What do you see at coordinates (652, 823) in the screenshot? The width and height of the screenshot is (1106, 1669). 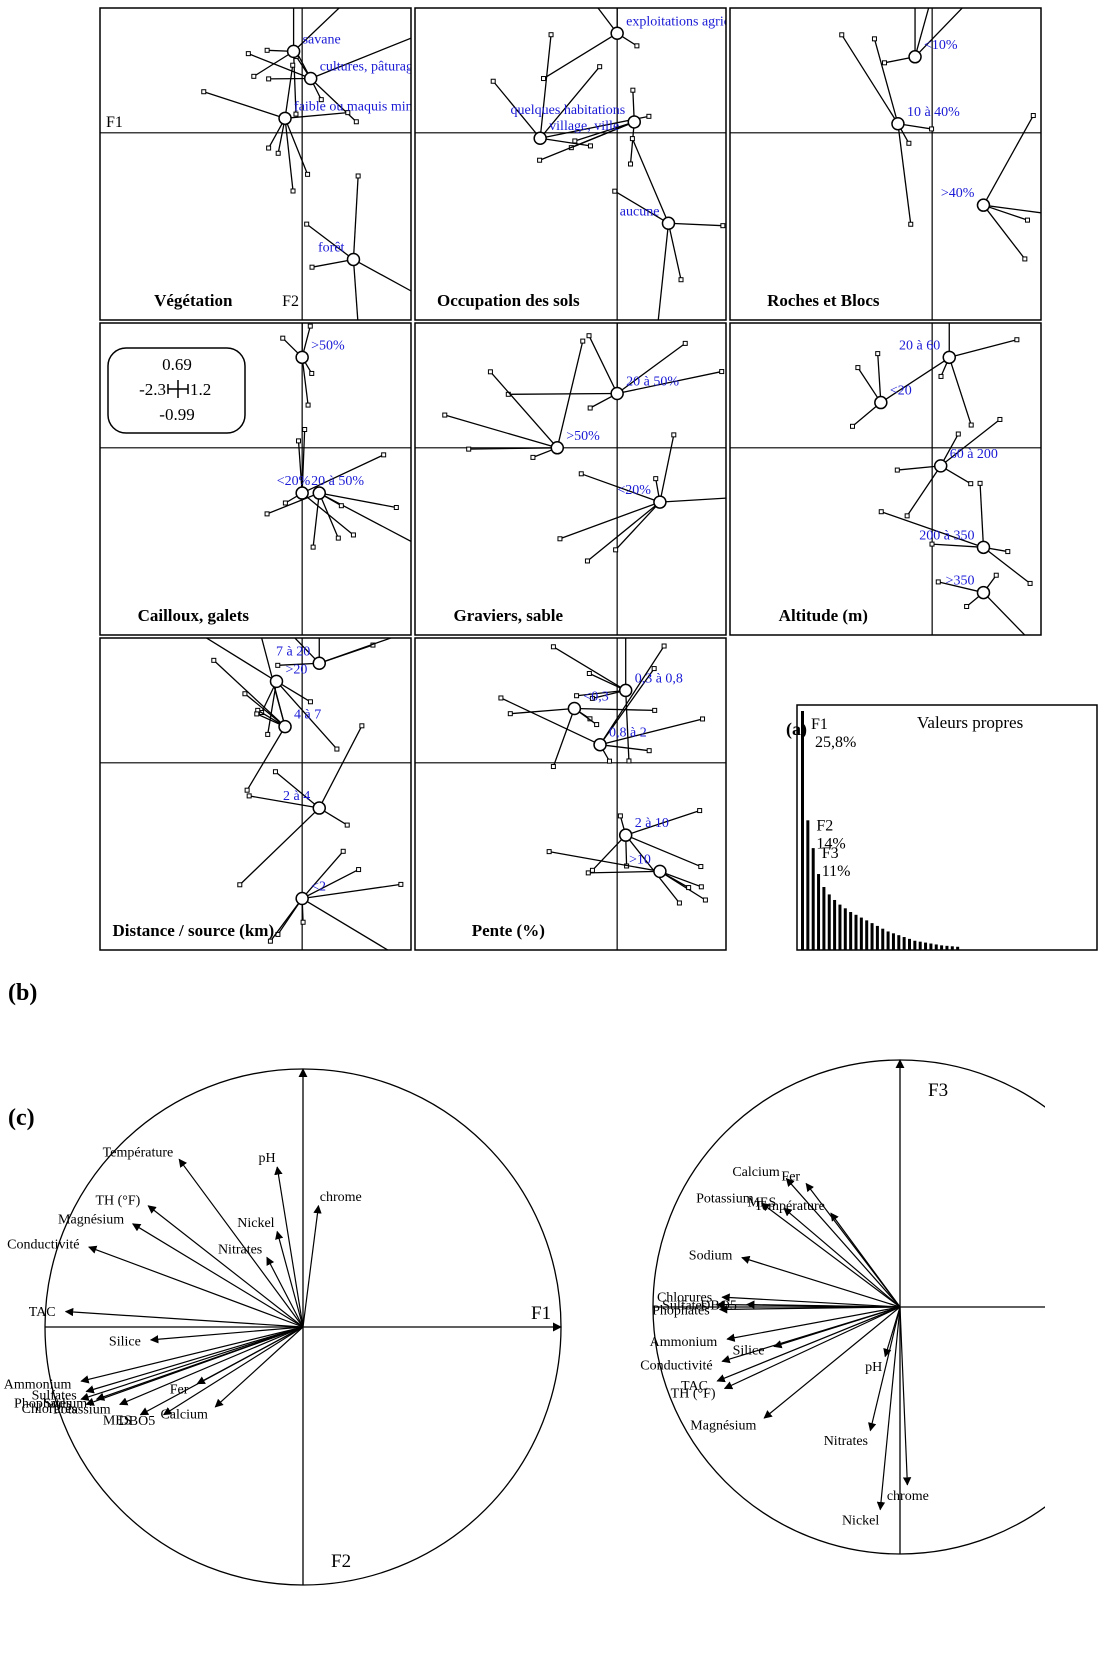 I see `category-label-2-a-10: 2 à 10` at bounding box center [652, 823].